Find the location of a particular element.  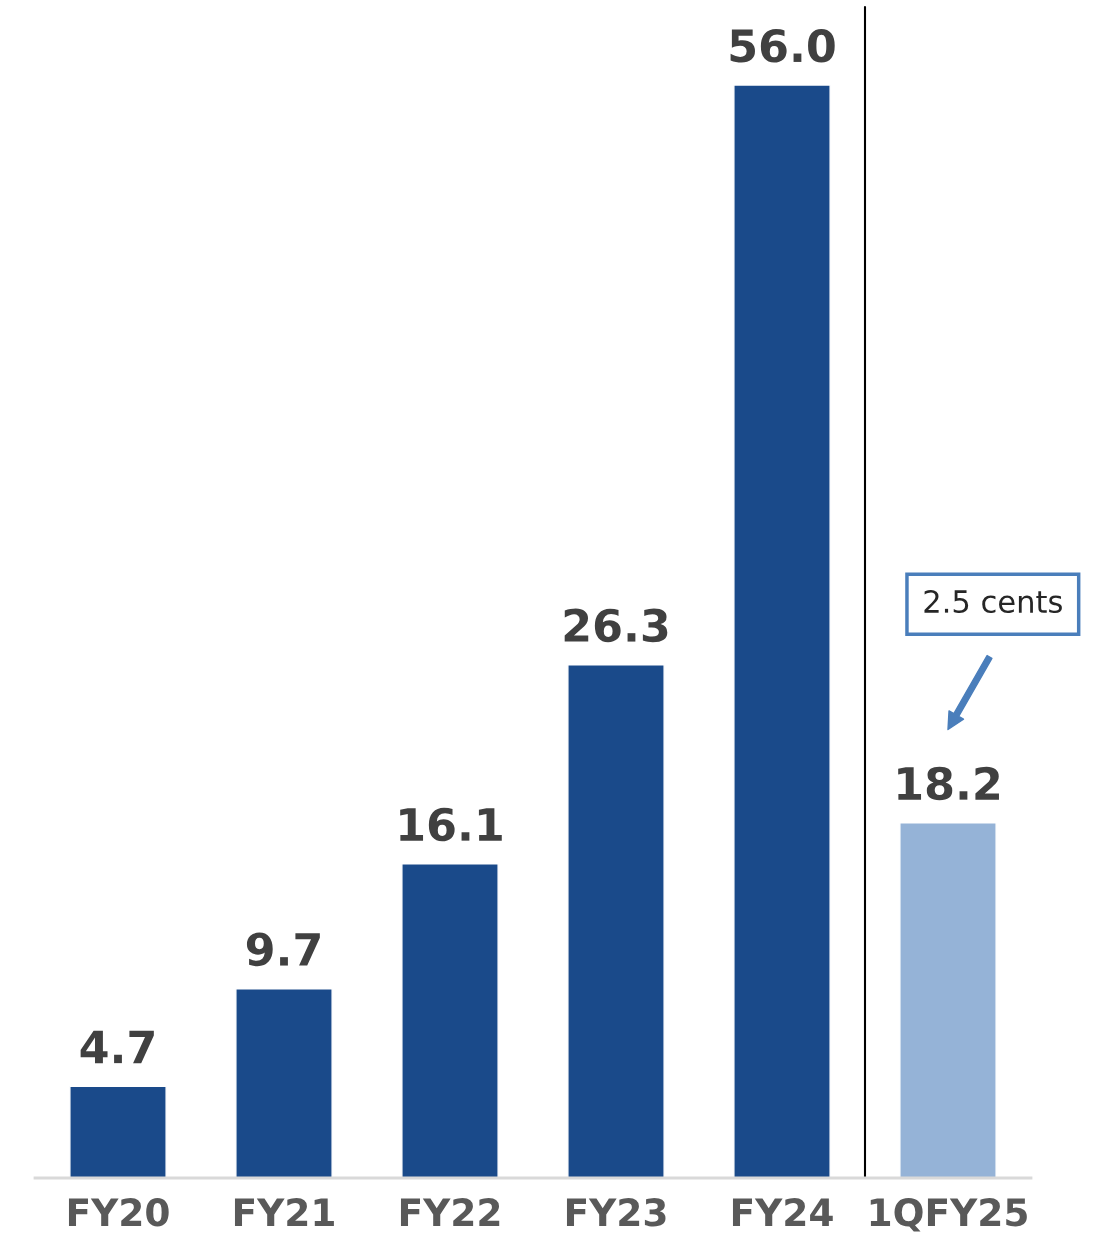

annotation: 2.5 cents is located at coordinates (993, 601).